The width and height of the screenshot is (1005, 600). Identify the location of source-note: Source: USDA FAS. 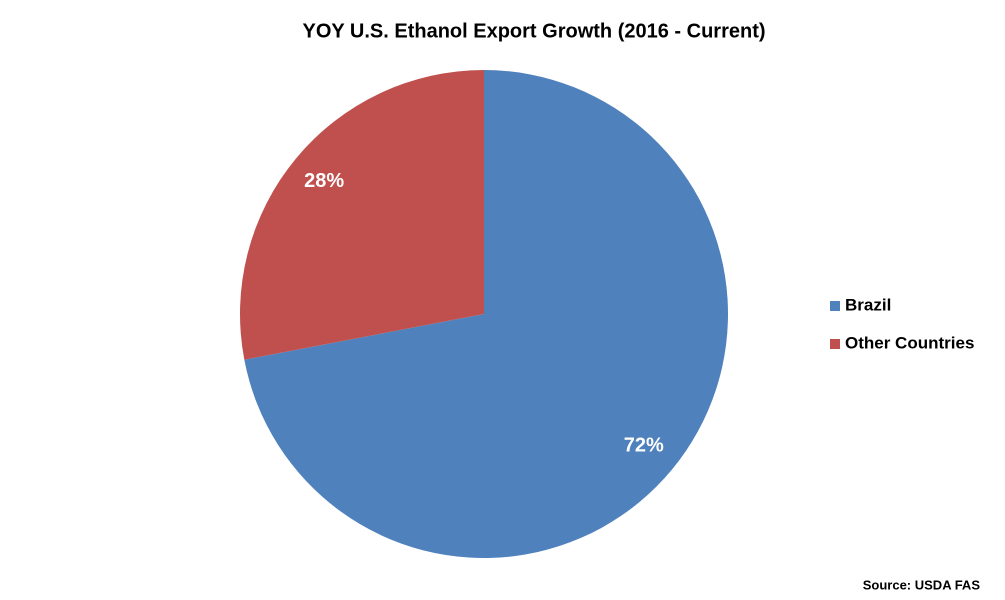
(922, 584).